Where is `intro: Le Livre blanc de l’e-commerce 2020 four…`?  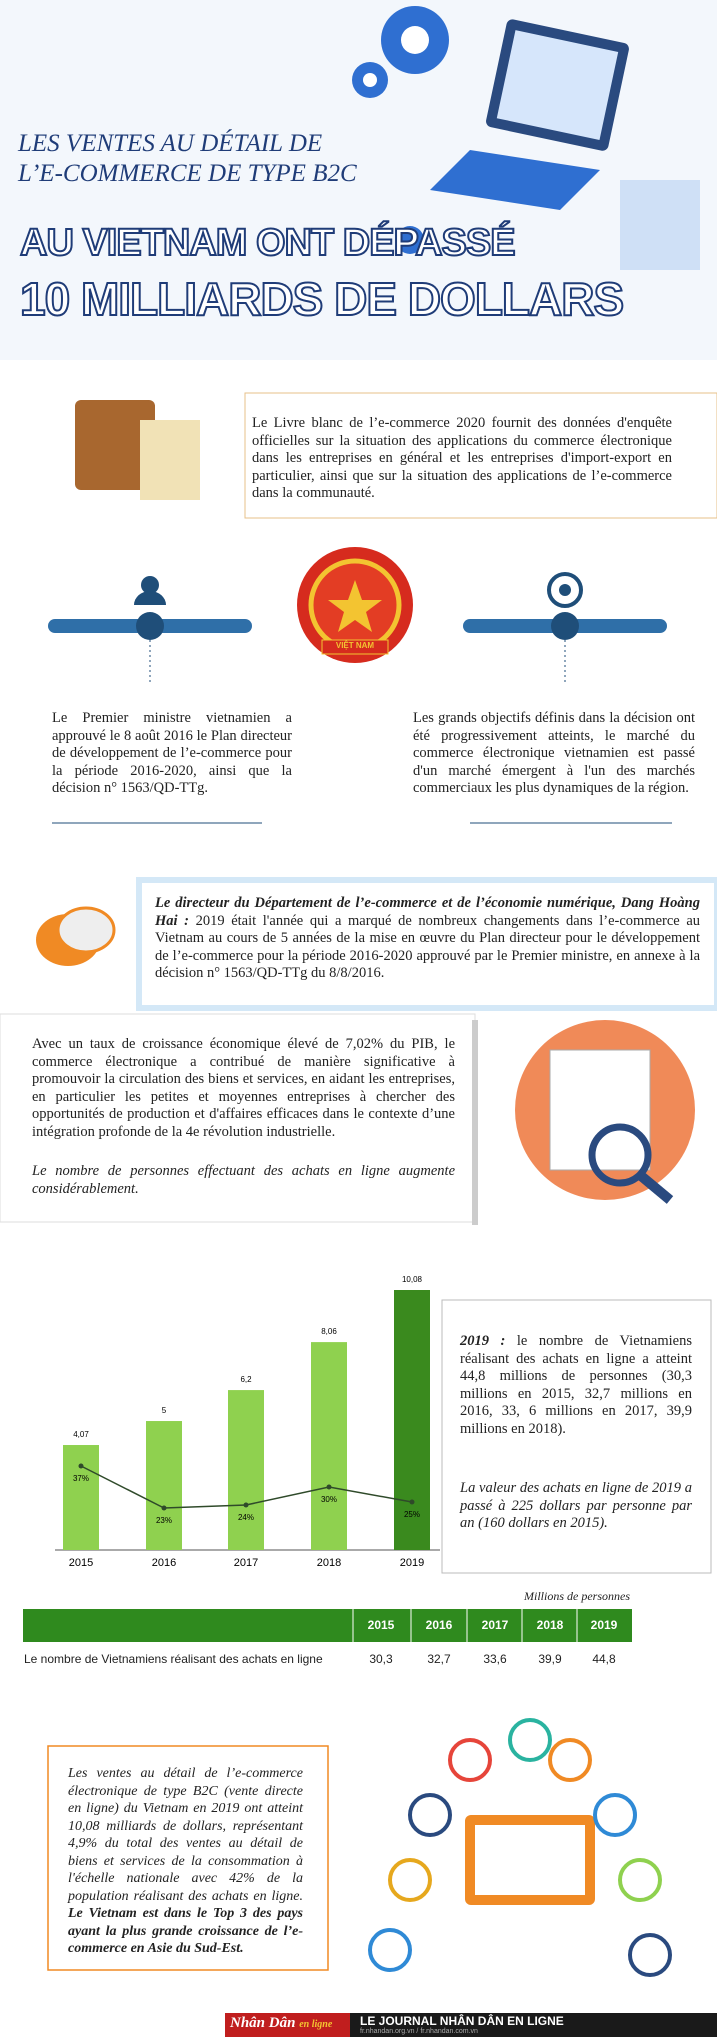
intro: Le Livre blanc de l’e-commerce 2020 four… is located at coordinates (462, 458).